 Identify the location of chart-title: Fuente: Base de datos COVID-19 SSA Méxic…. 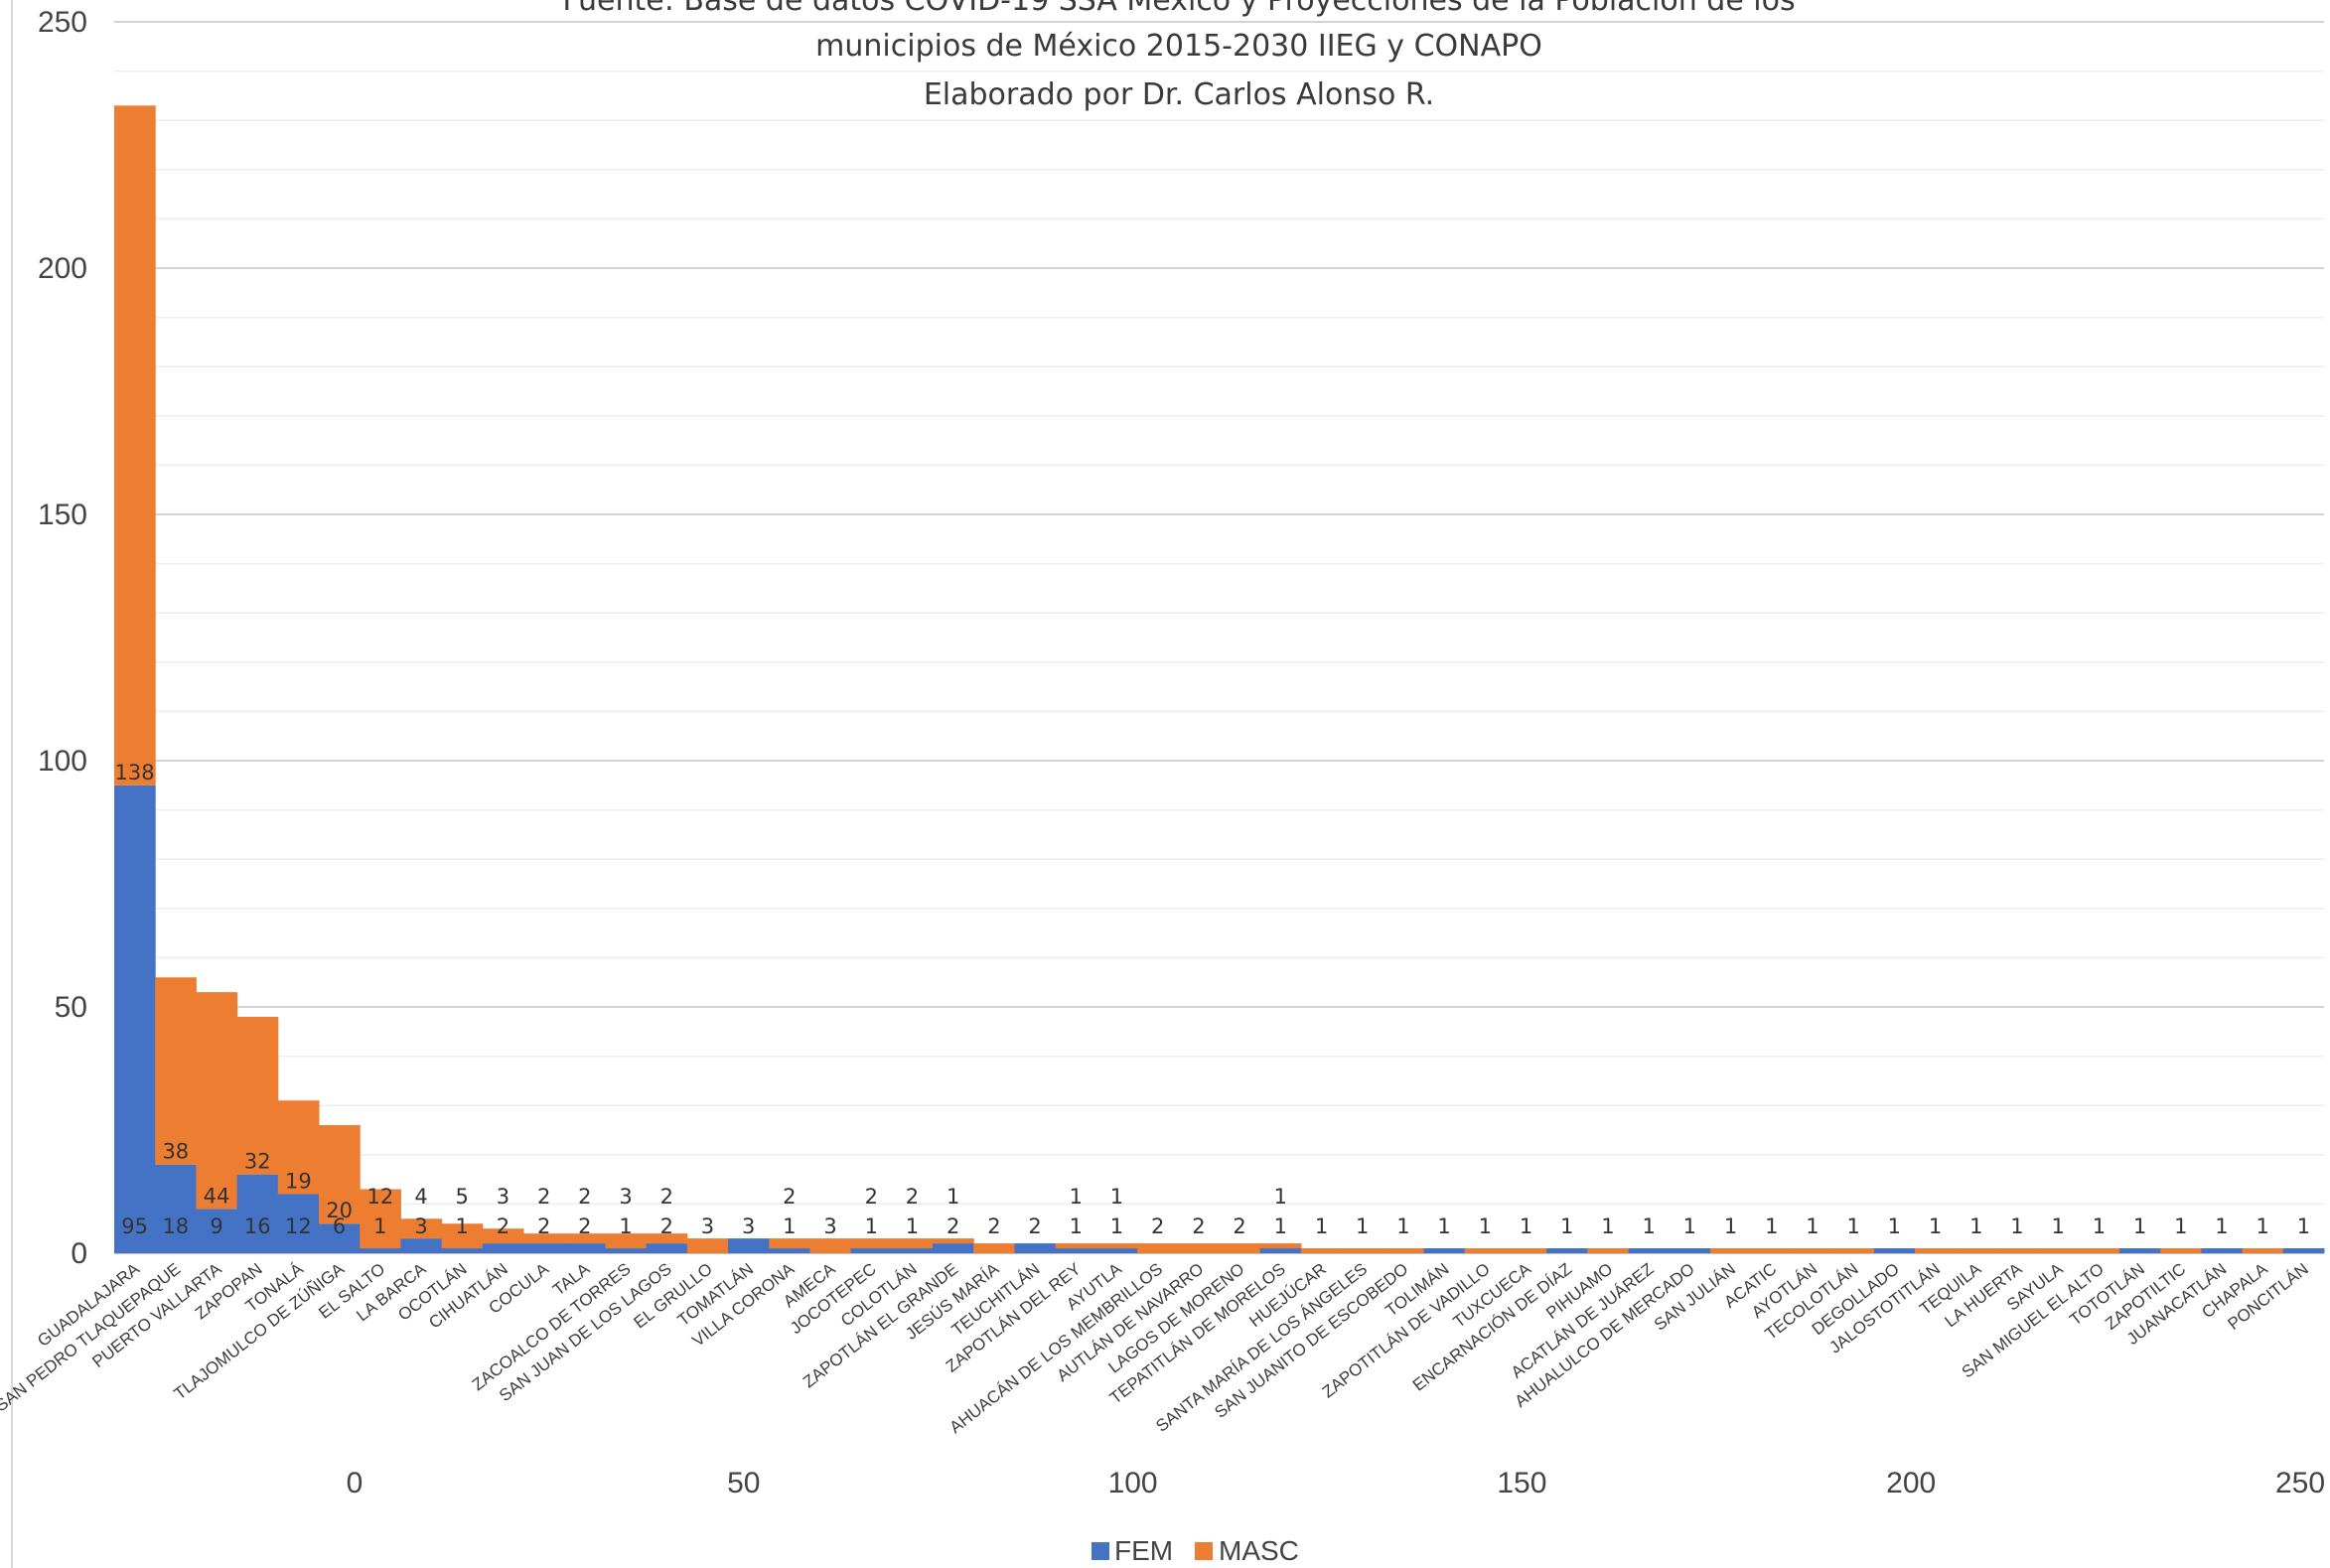
(1178, 56).